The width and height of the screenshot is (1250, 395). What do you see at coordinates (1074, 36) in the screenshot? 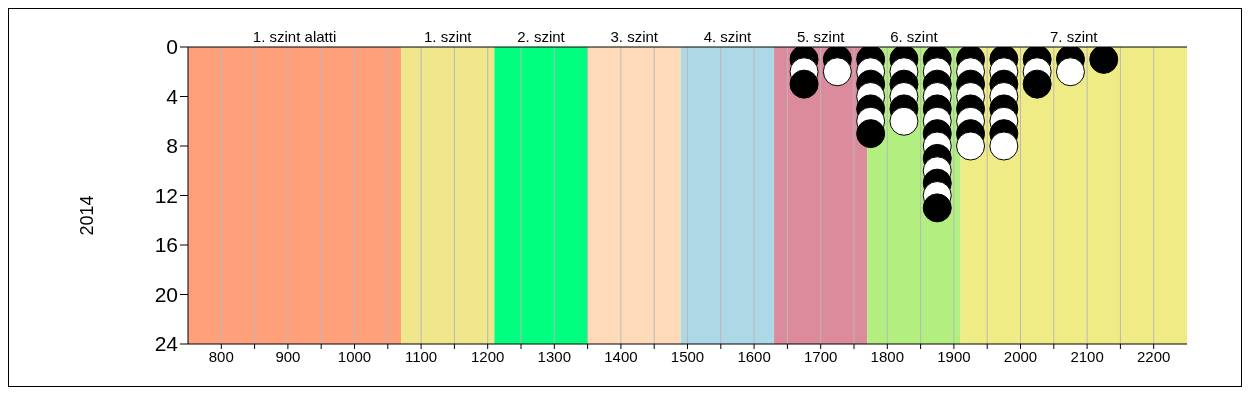
I see `band-label: 7. szint` at bounding box center [1074, 36].